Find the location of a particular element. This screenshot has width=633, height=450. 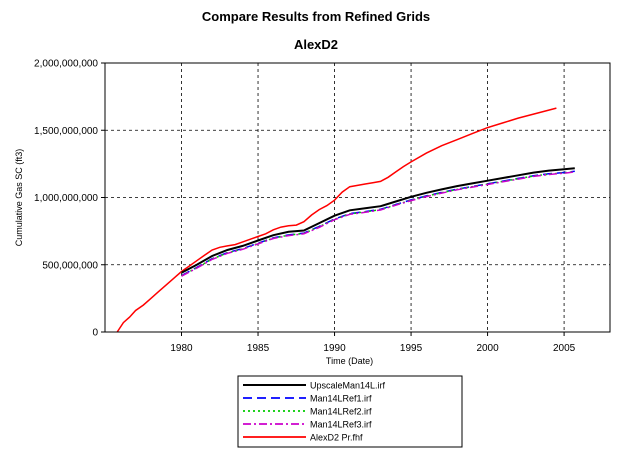

x-tick-label: 2000 is located at coordinates (487, 348).